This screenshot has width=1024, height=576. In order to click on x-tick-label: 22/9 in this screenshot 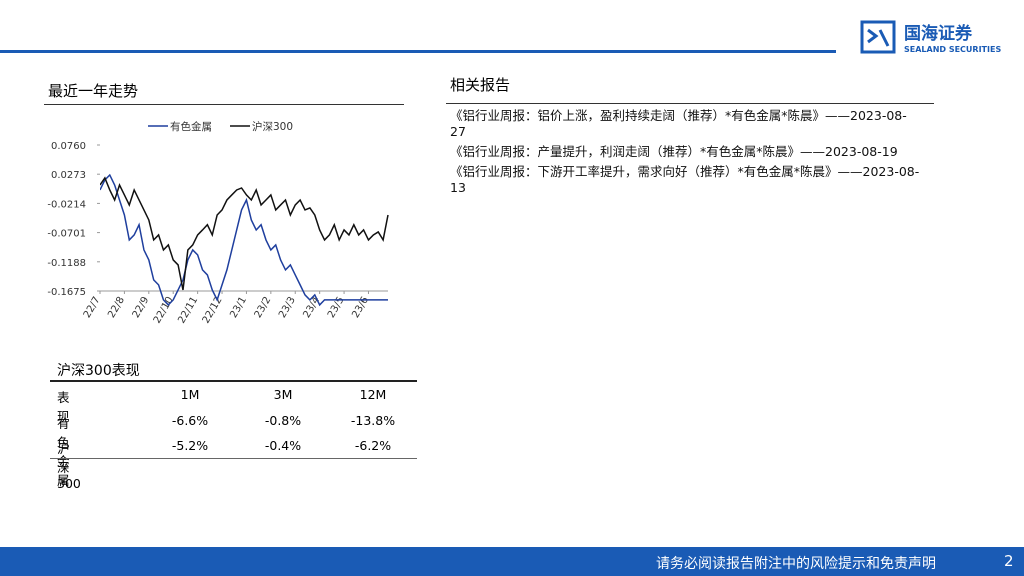, I will do `click(141, 307)`.